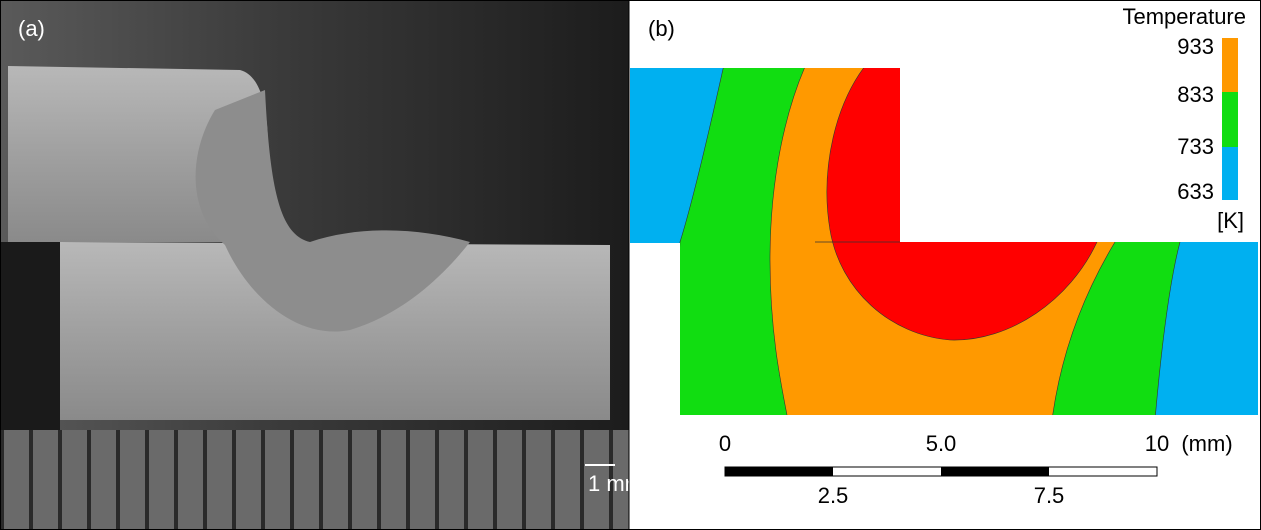  Describe the element at coordinates (725, 443) in the screenshot. I see `scale-label: 0` at that location.